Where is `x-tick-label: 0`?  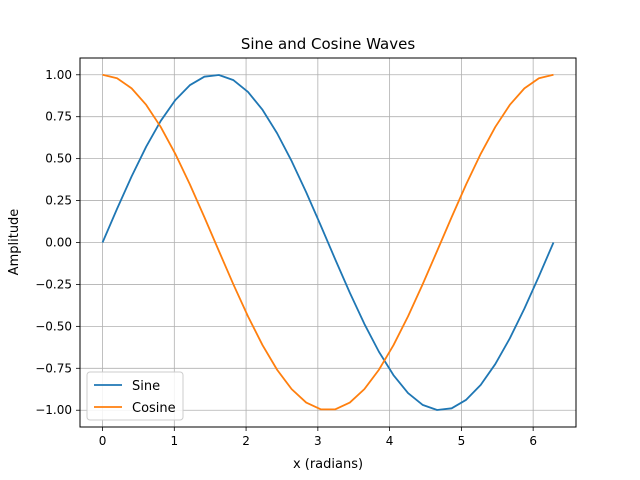
x-tick-label: 0 is located at coordinates (103, 441).